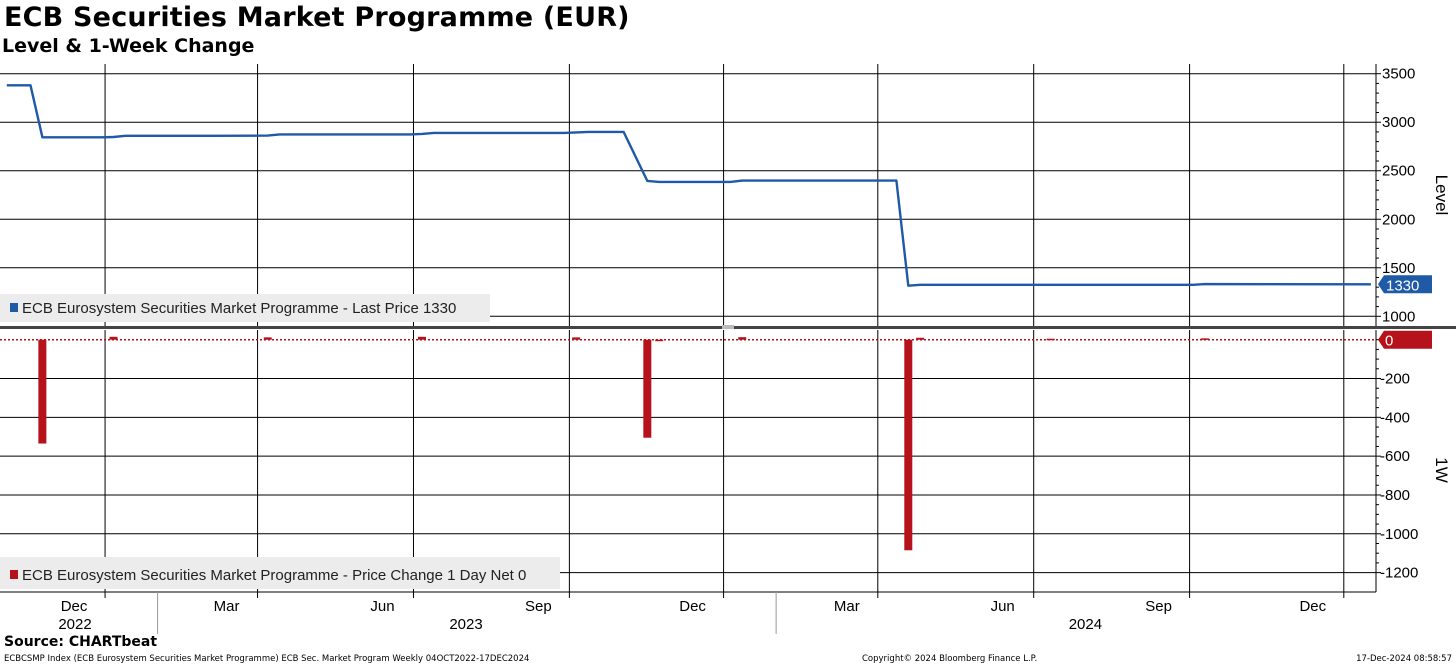 This screenshot has height=666, width=1456. I want to click on source-note: Source: CHARTbeat, so click(81, 642).